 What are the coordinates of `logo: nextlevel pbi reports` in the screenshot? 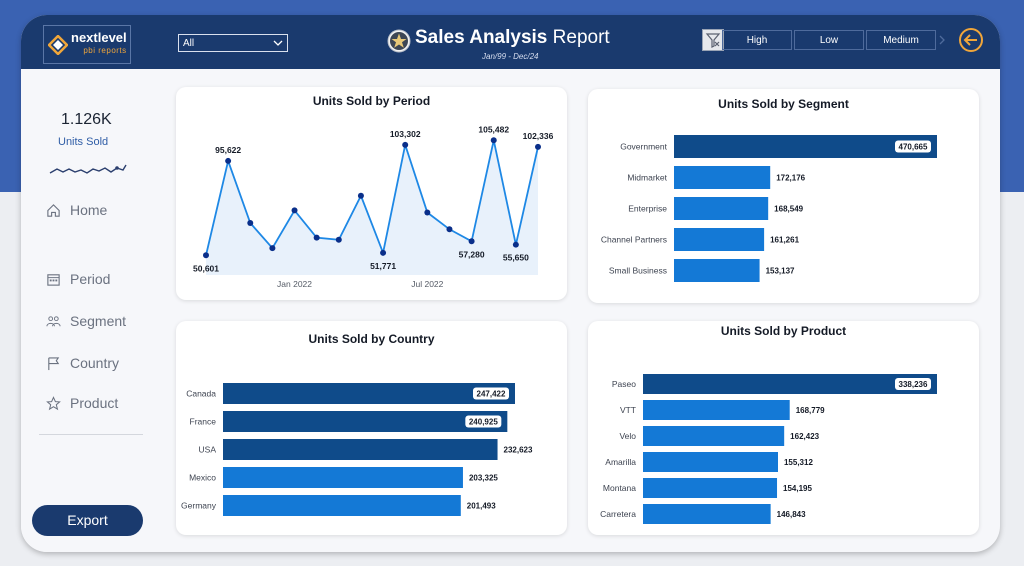 It's located at (87, 44).